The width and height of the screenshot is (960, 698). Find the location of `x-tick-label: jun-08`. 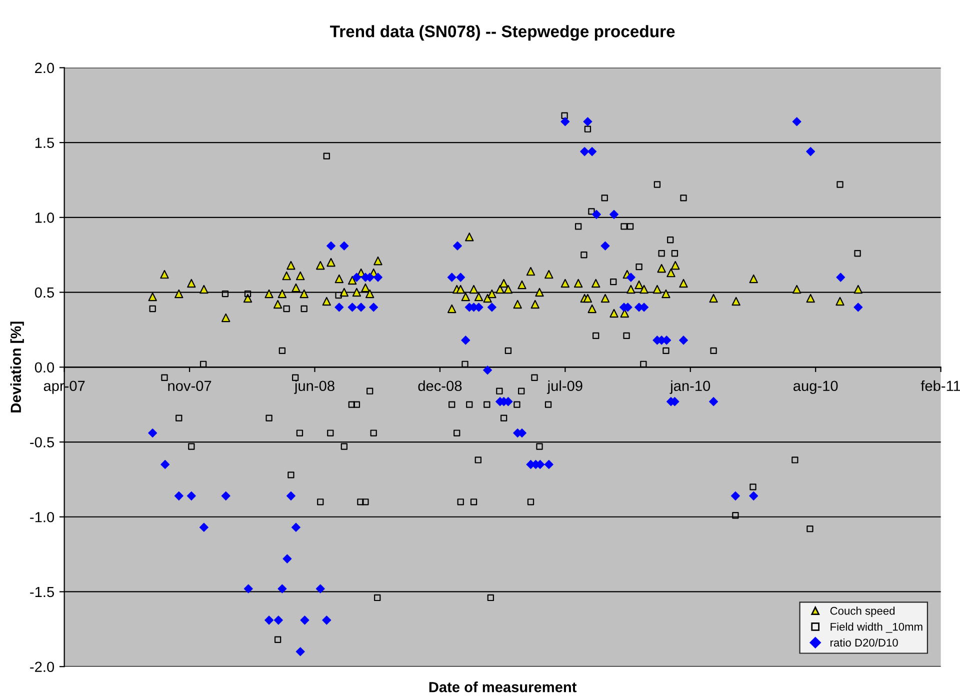

x-tick-label: jun-08 is located at coordinates (314, 387).